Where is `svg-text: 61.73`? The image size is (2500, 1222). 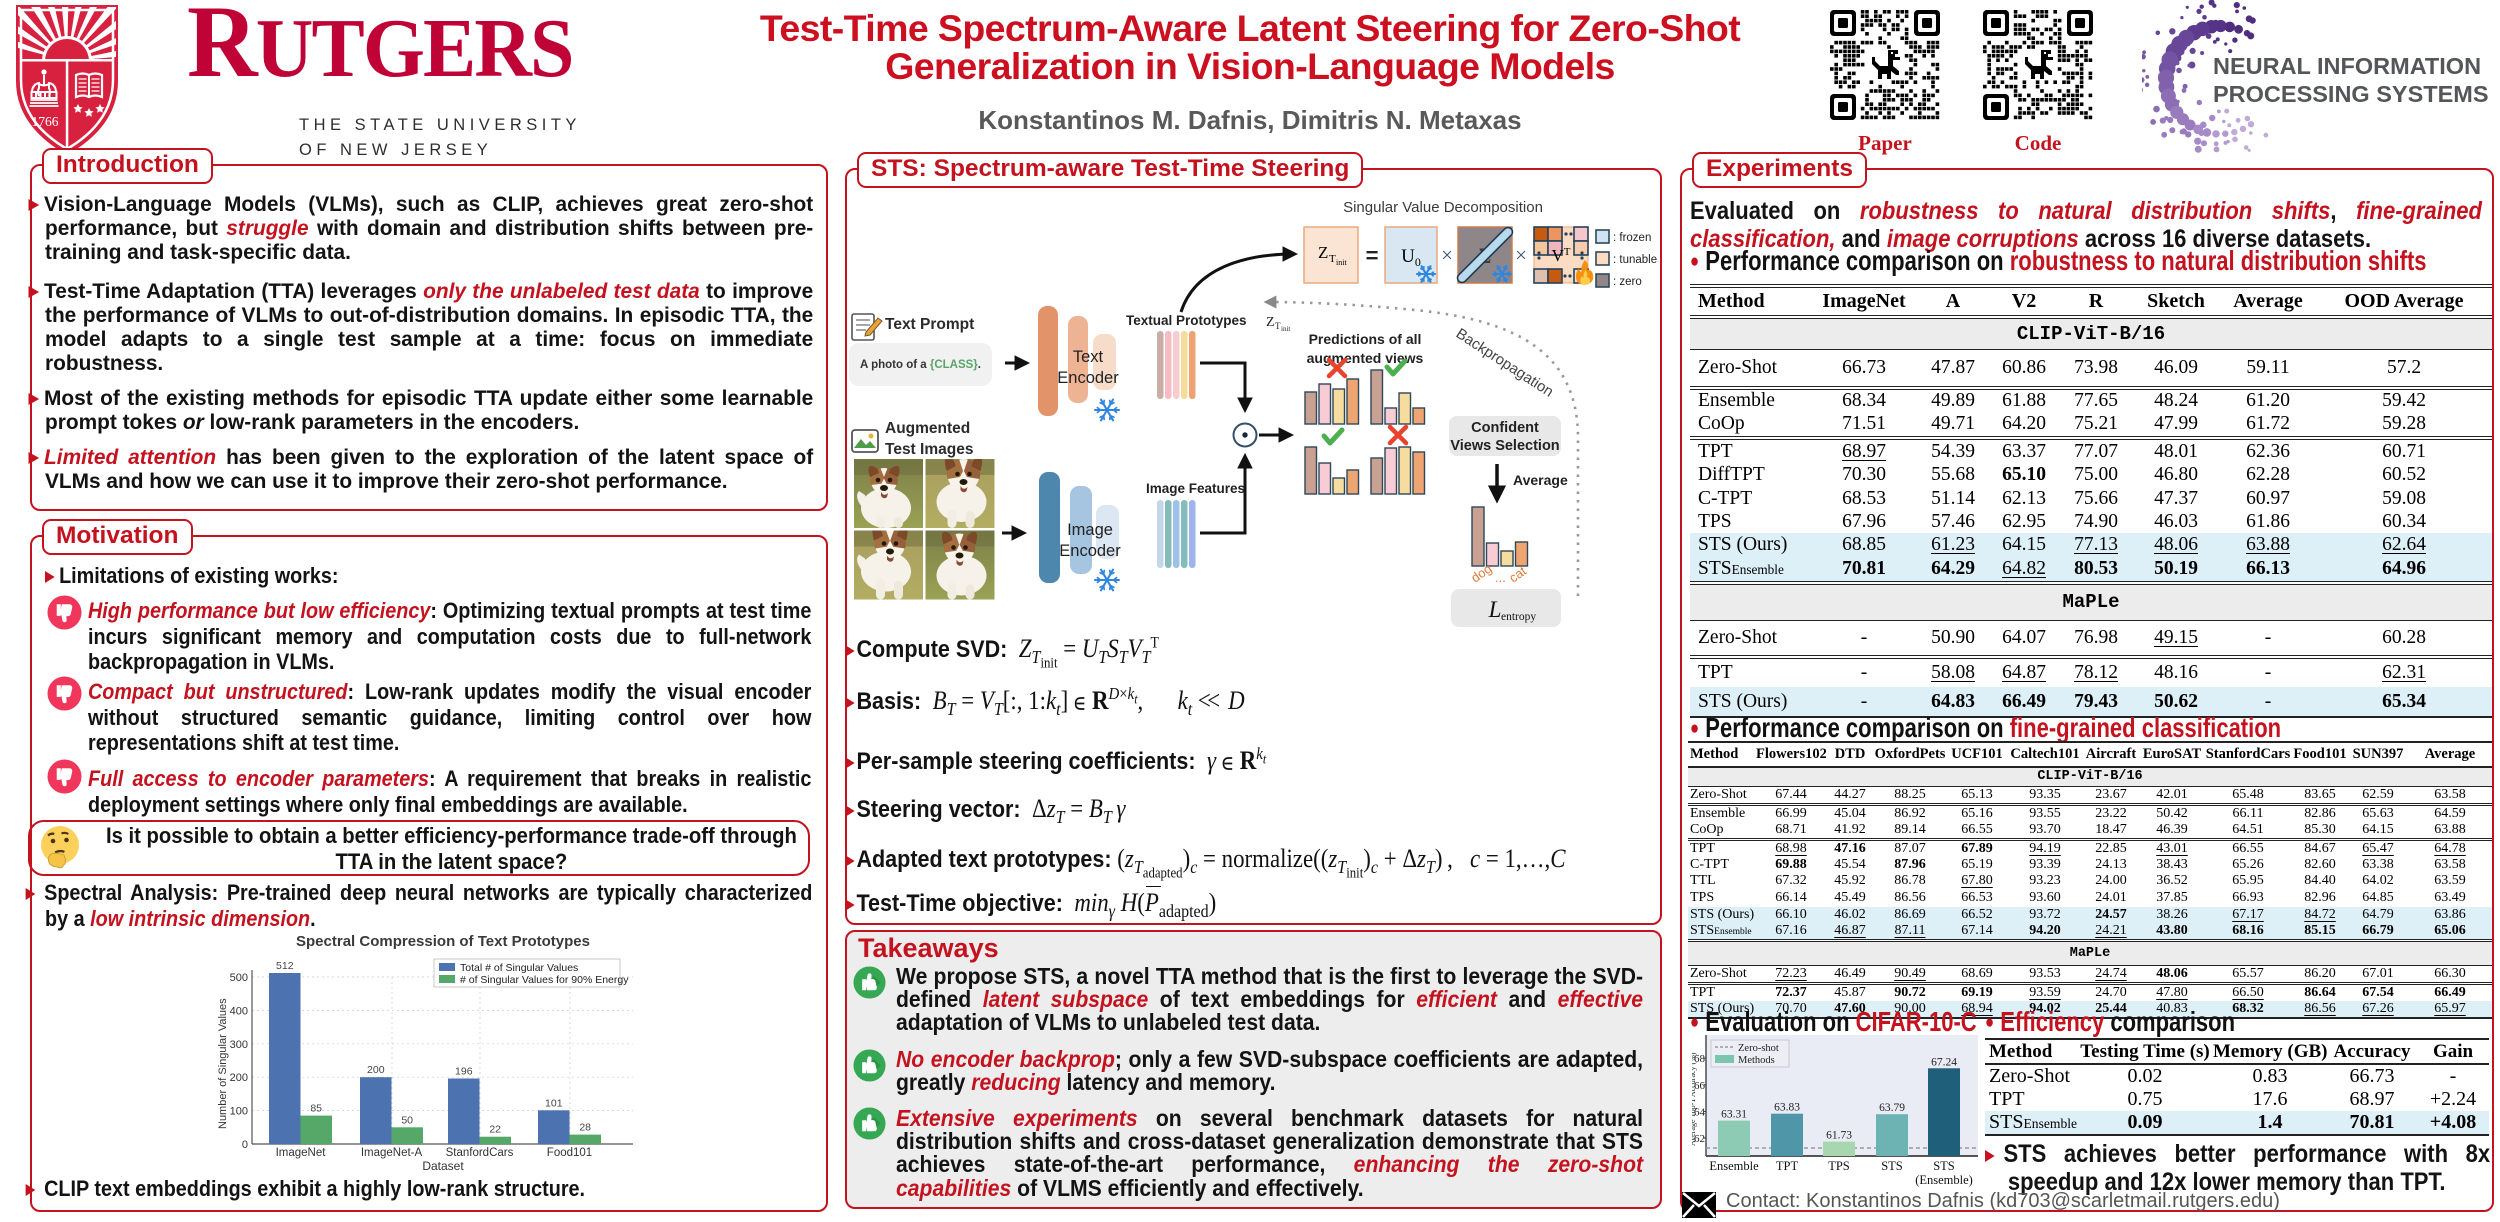
svg-text: 61.73 is located at coordinates (1839, 1136).